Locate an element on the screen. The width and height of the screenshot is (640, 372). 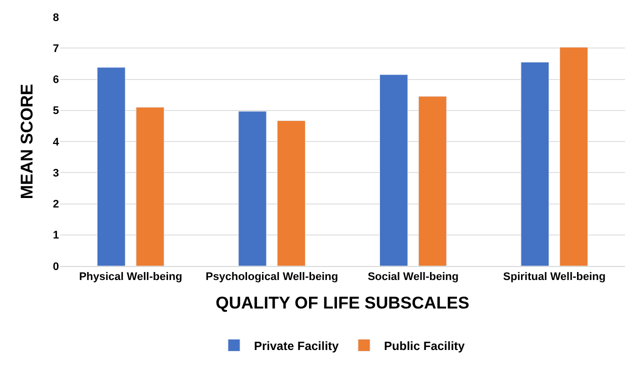
x-axis-title: QUALITY OF LIFE SUBSCALES is located at coordinates (343, 303).